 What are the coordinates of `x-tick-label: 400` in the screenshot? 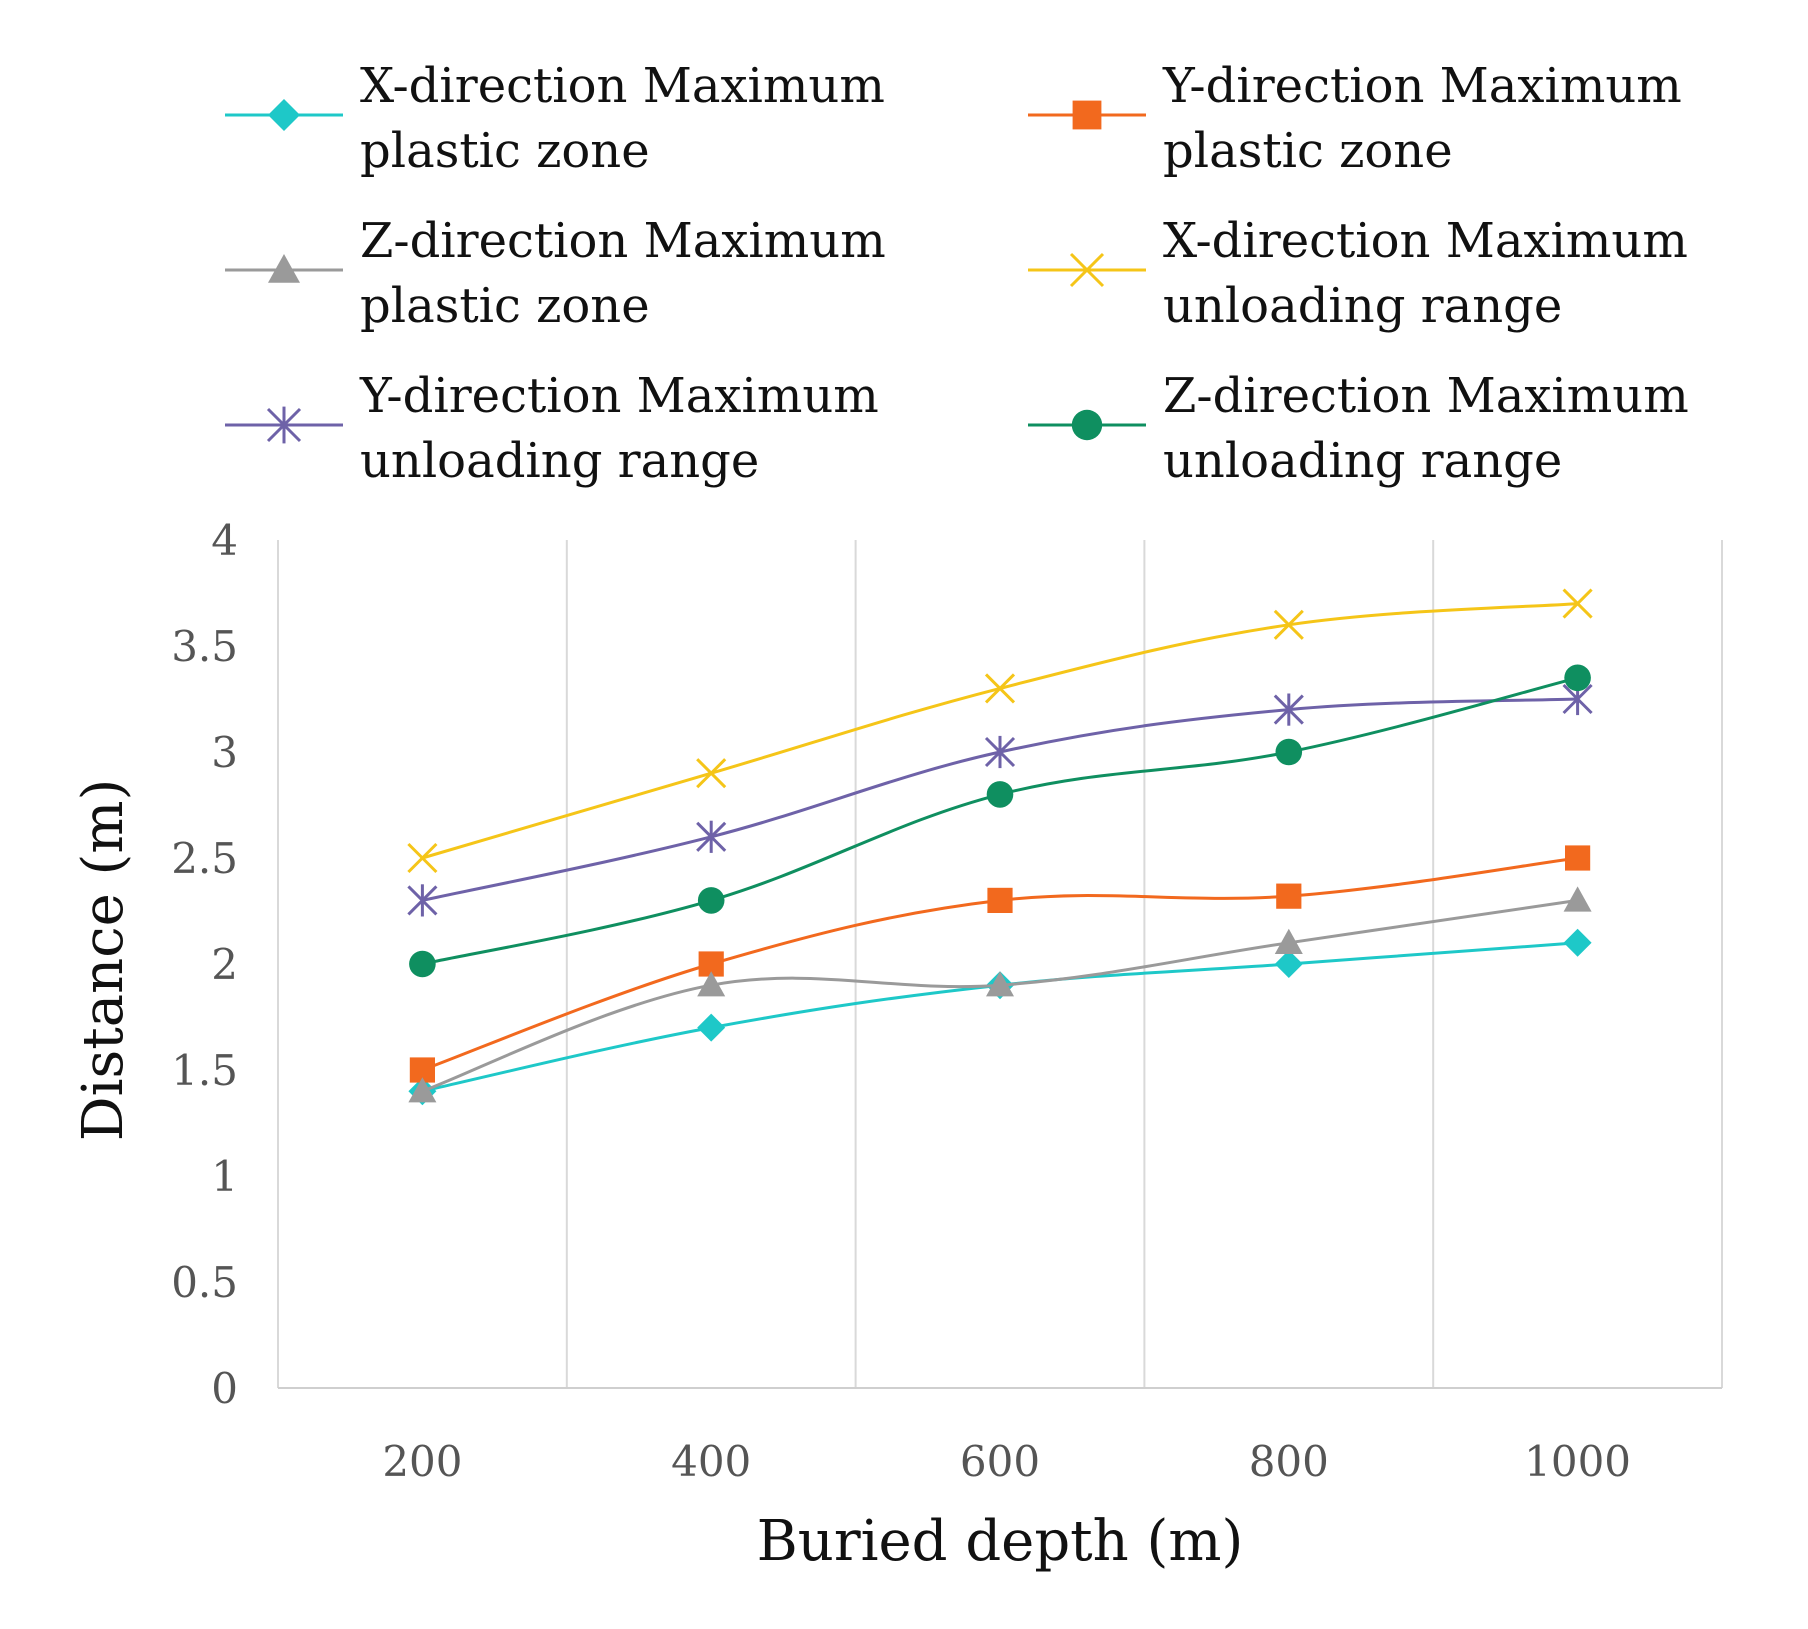 It's located at (711, 1461).